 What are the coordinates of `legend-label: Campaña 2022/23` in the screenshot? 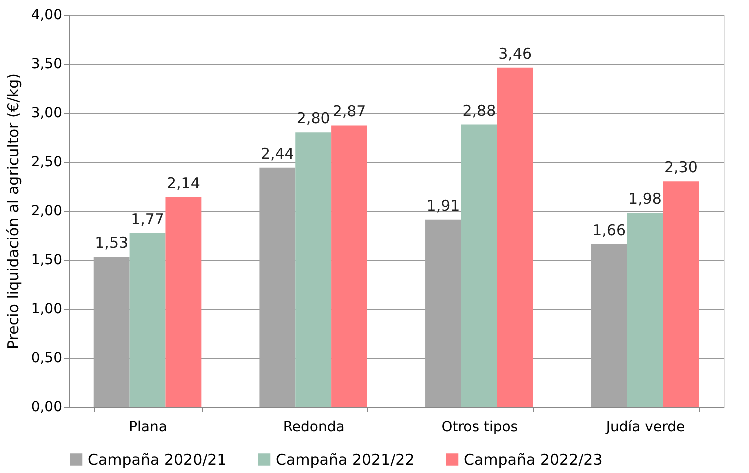 It's located at (533, 459).